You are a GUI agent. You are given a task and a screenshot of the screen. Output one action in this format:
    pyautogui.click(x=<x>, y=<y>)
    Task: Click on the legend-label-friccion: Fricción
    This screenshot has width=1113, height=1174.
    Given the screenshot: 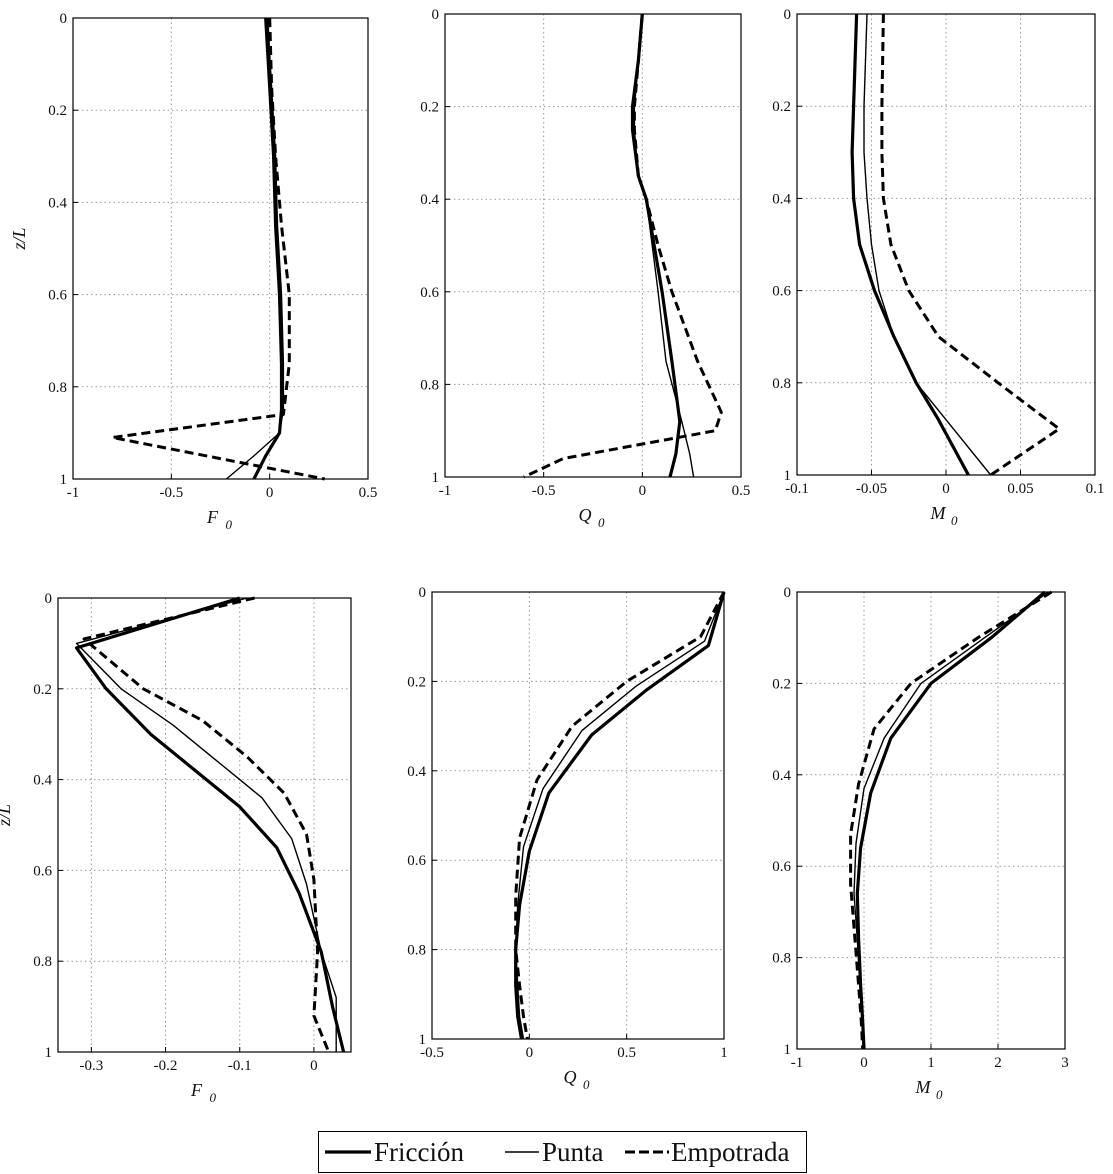 What is the action you would take?
    pyautogui.click(x=419, y=1152)
    